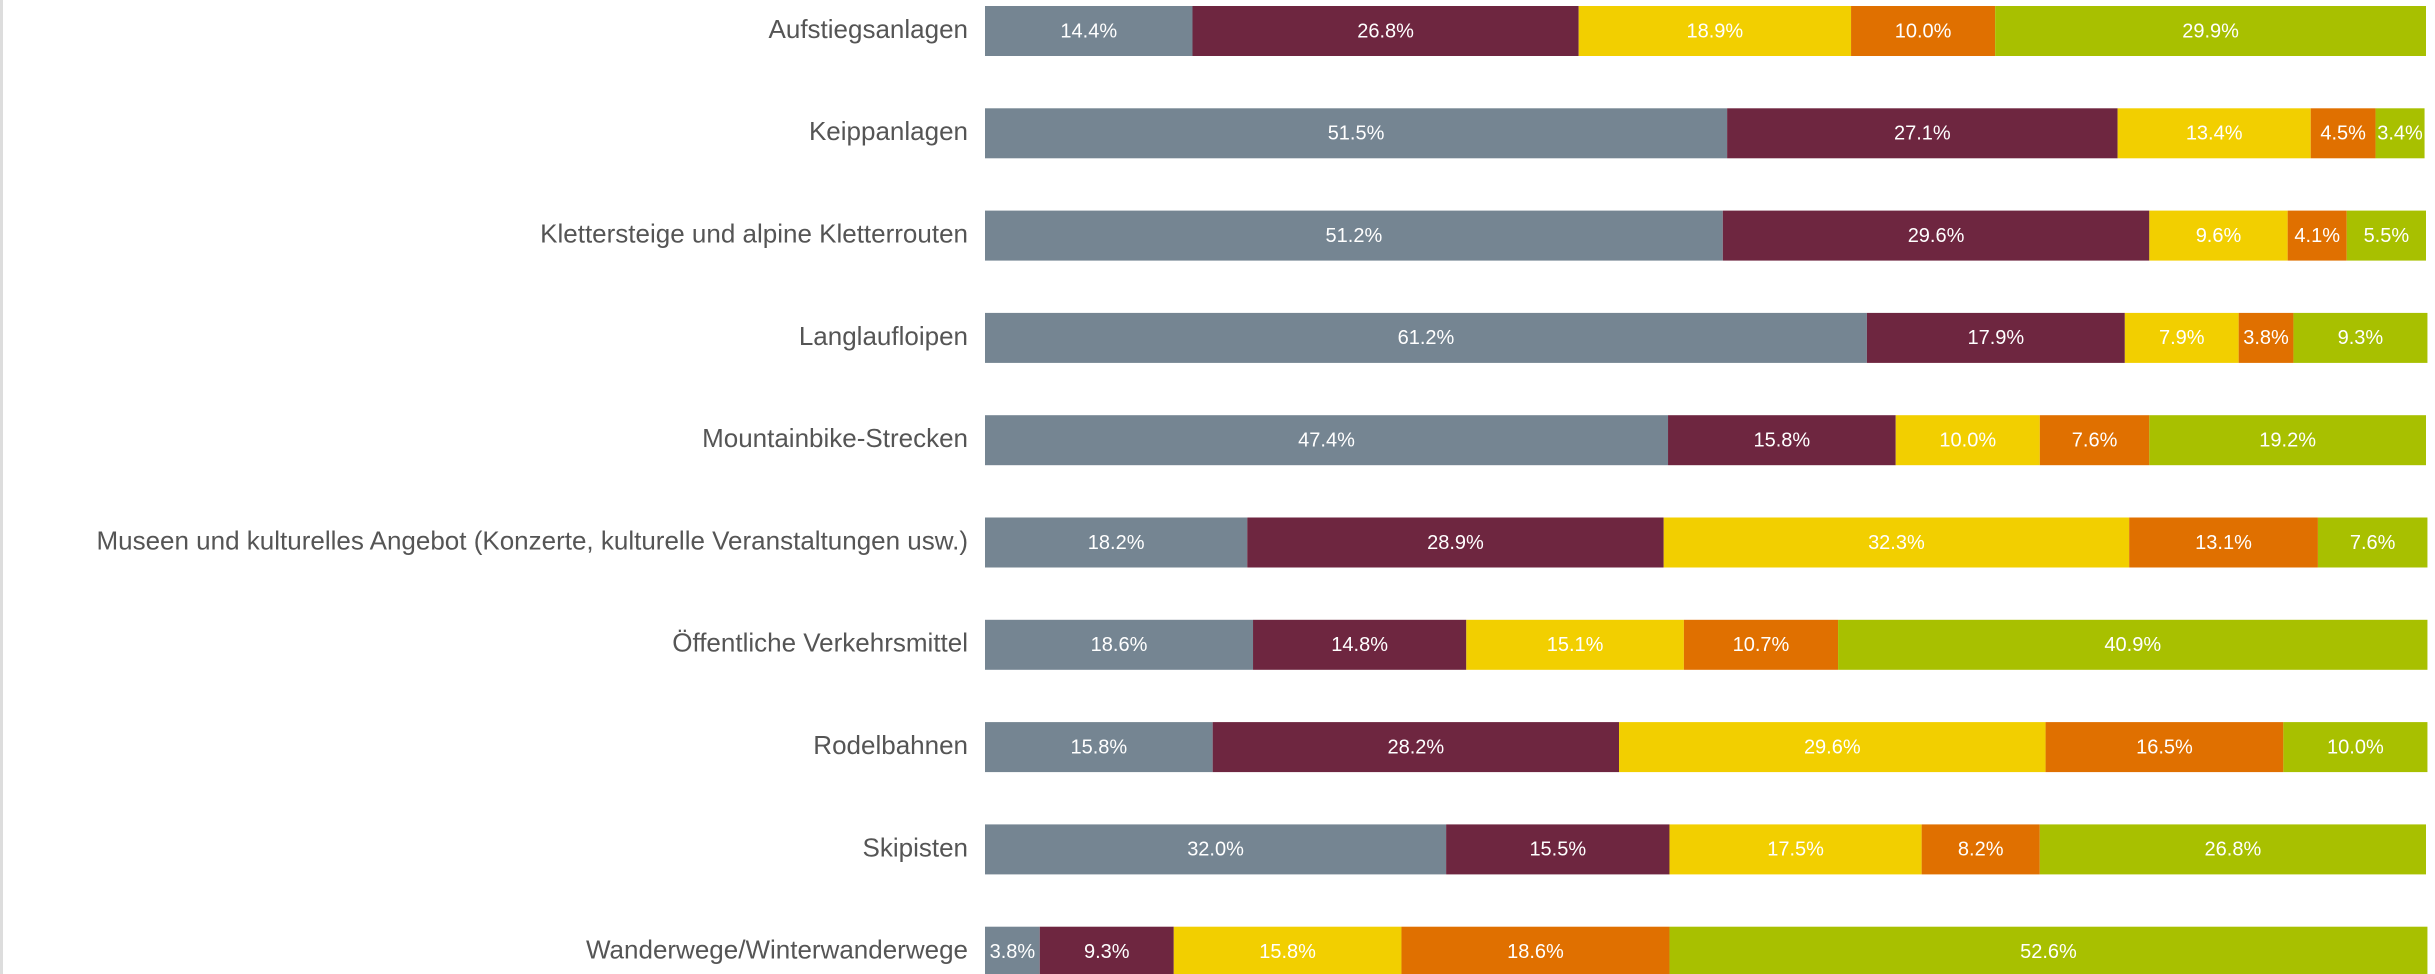  I want to click on value-label: 17.5%, so click(1795, 850).